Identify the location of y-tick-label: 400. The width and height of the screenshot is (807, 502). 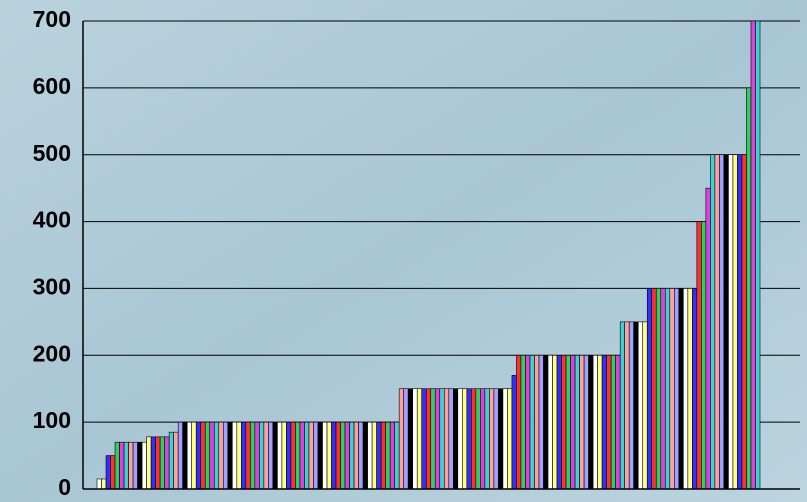
(52, 220).